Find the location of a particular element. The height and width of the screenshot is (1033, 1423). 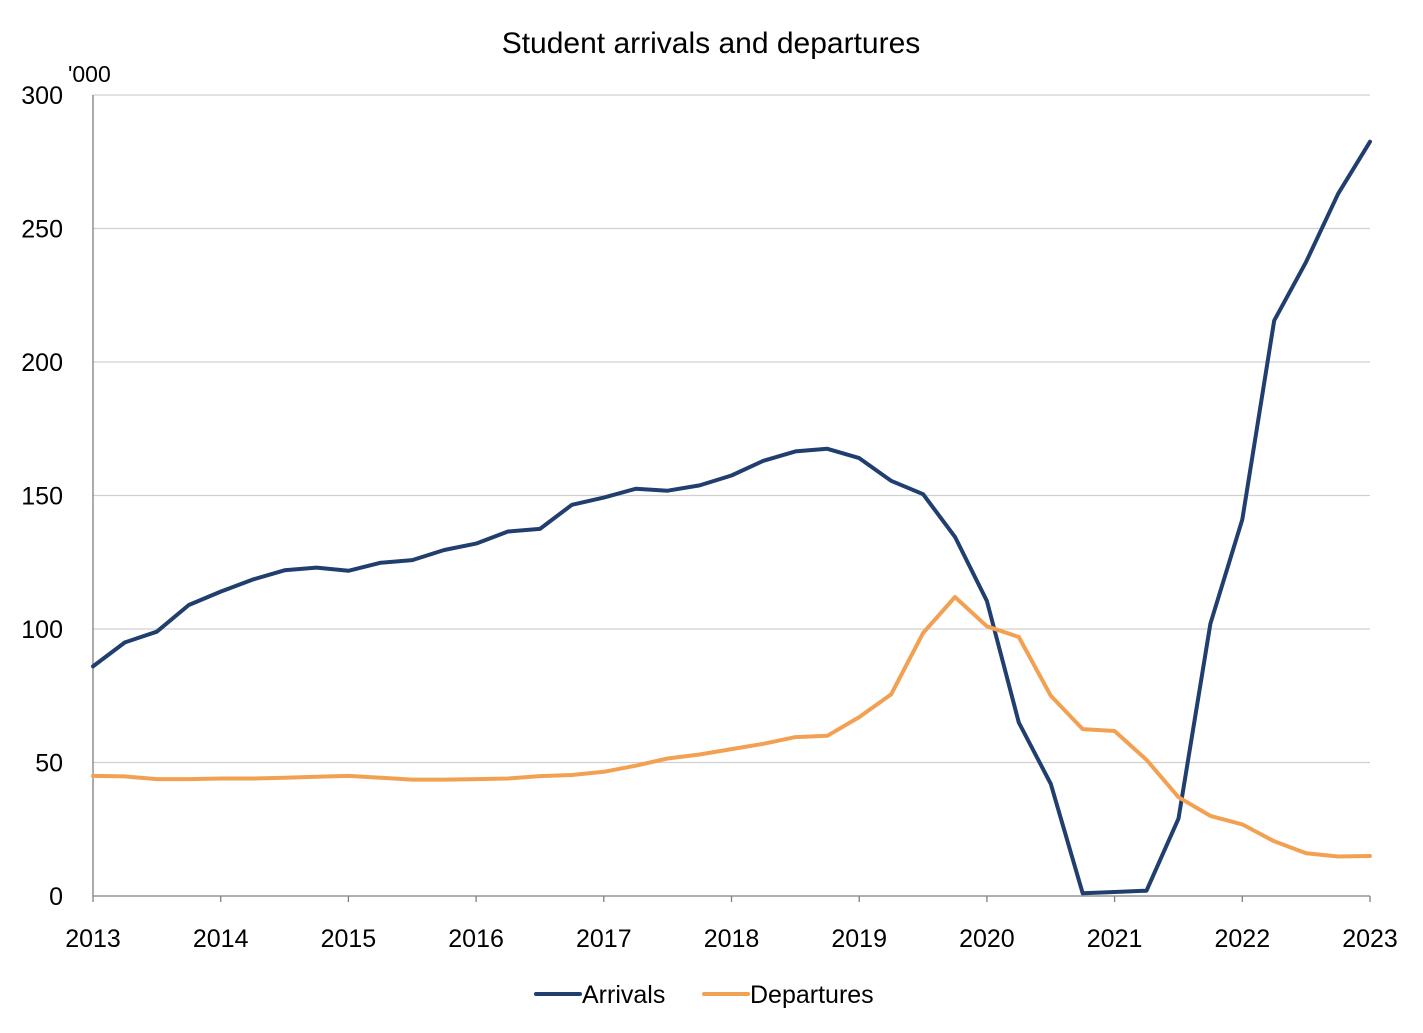

y-tick-label: 100 is located at coordinates (42, 630).